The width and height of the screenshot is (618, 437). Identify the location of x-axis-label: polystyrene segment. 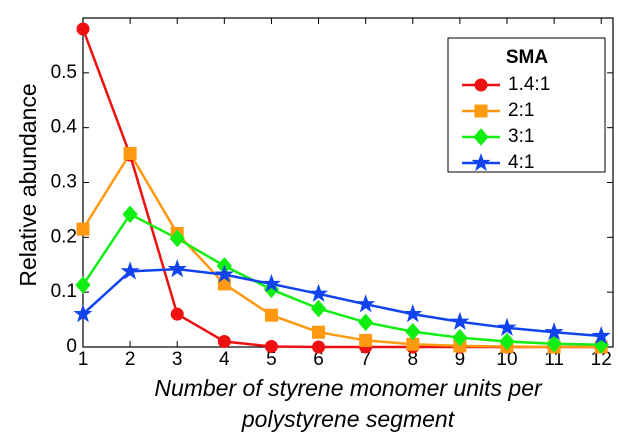
(348, 419).